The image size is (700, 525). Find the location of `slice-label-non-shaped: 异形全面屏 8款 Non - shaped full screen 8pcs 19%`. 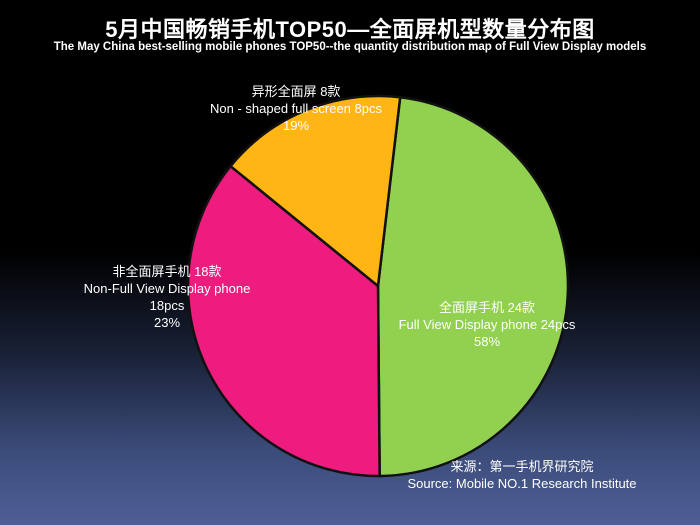

slice-label-non-shaped: 异形全面屏 8款 Non - shaped full screen 8pcs 19% is located at coordinates (296, 108).